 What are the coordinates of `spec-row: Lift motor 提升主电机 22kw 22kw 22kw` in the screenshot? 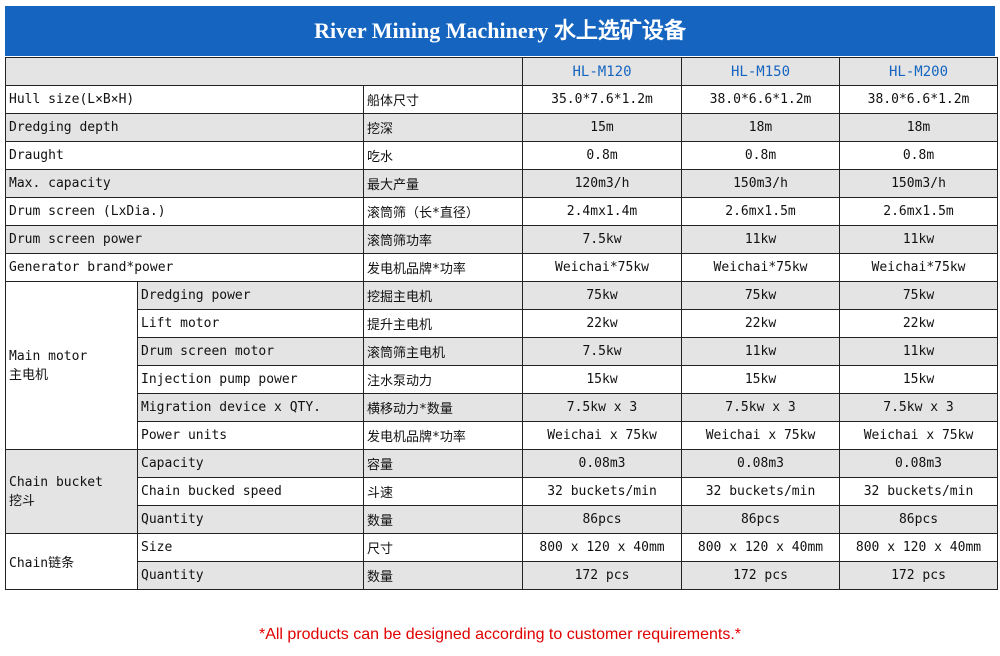 It's located at (502, 323).